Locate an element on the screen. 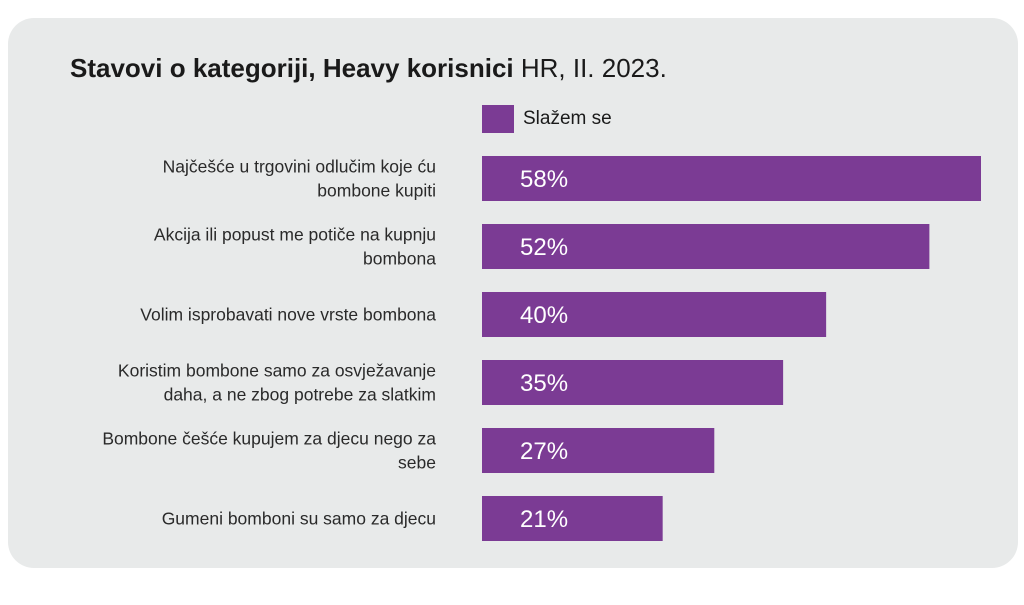 This screenshot has width=1024, height=605. category-label: Koristim bombone samo za osvježavanje is located at coordinates (277, 371).